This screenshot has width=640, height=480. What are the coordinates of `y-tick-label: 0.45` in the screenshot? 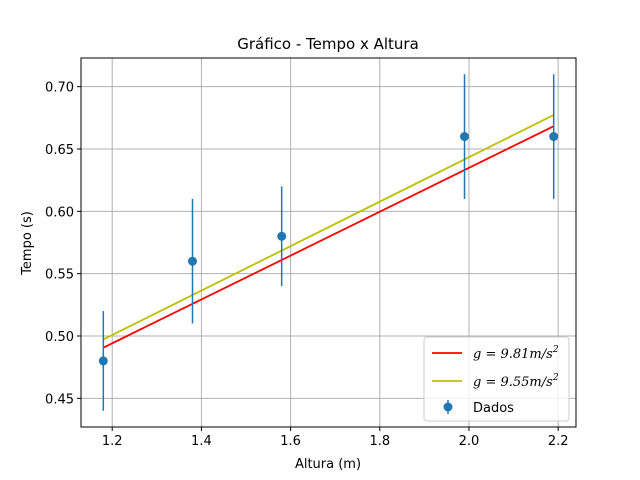 It's located at (59, 399).